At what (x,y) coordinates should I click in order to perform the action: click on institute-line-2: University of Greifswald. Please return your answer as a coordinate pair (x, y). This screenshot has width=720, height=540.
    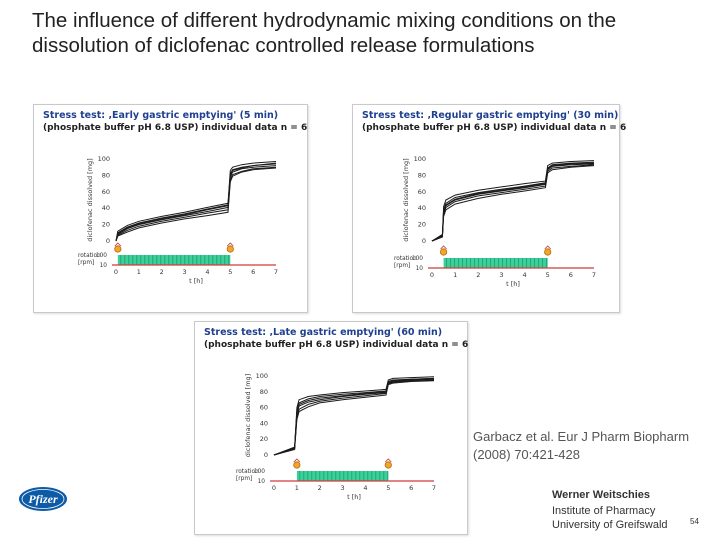
    Looking at the image, I should click on (610, 525).